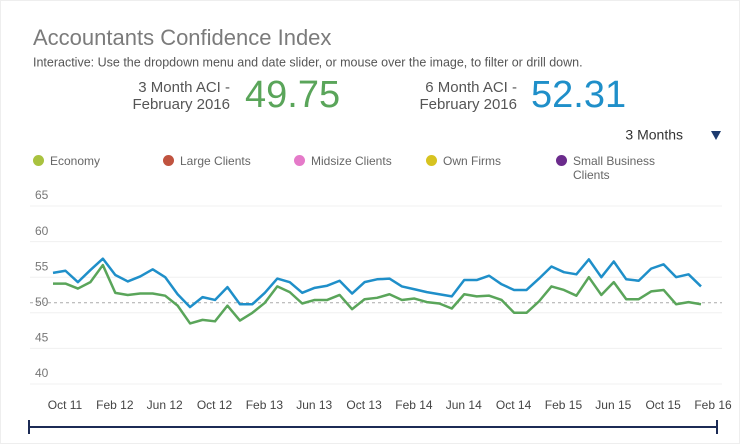 Image resolution: width=740 pixels, height=444 pixels. I want to click on x-tick-label: Oct 14, so click(514, 405).